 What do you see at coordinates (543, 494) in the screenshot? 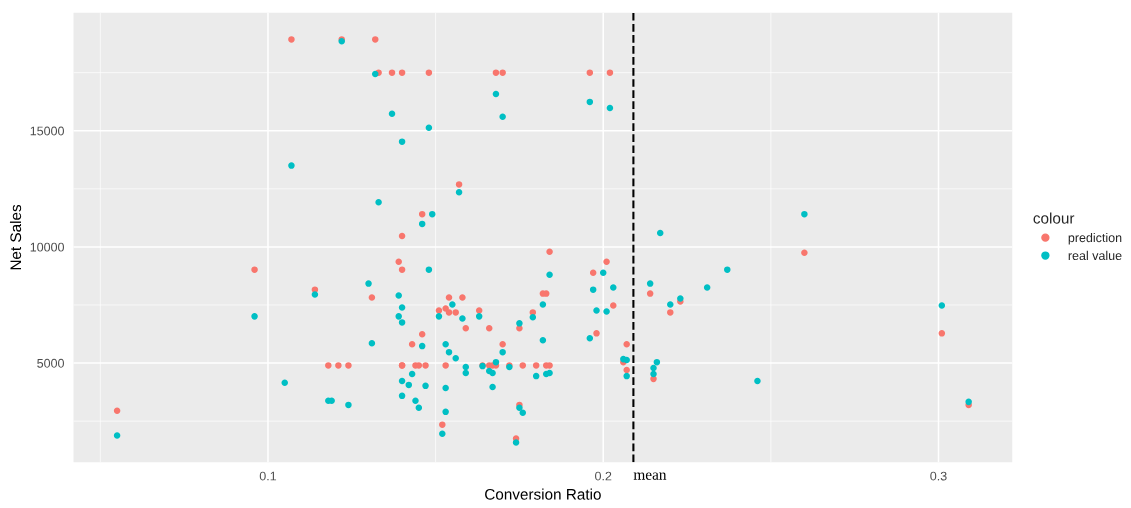
I see `x-axis-title: Conversion Ratio` at bounding box center [543, 494].